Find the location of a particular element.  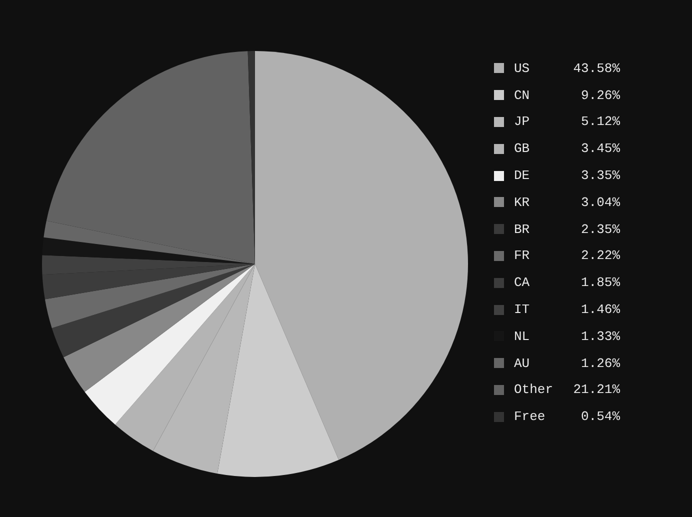

legend-label: CA is located at coordinates (522, 282).